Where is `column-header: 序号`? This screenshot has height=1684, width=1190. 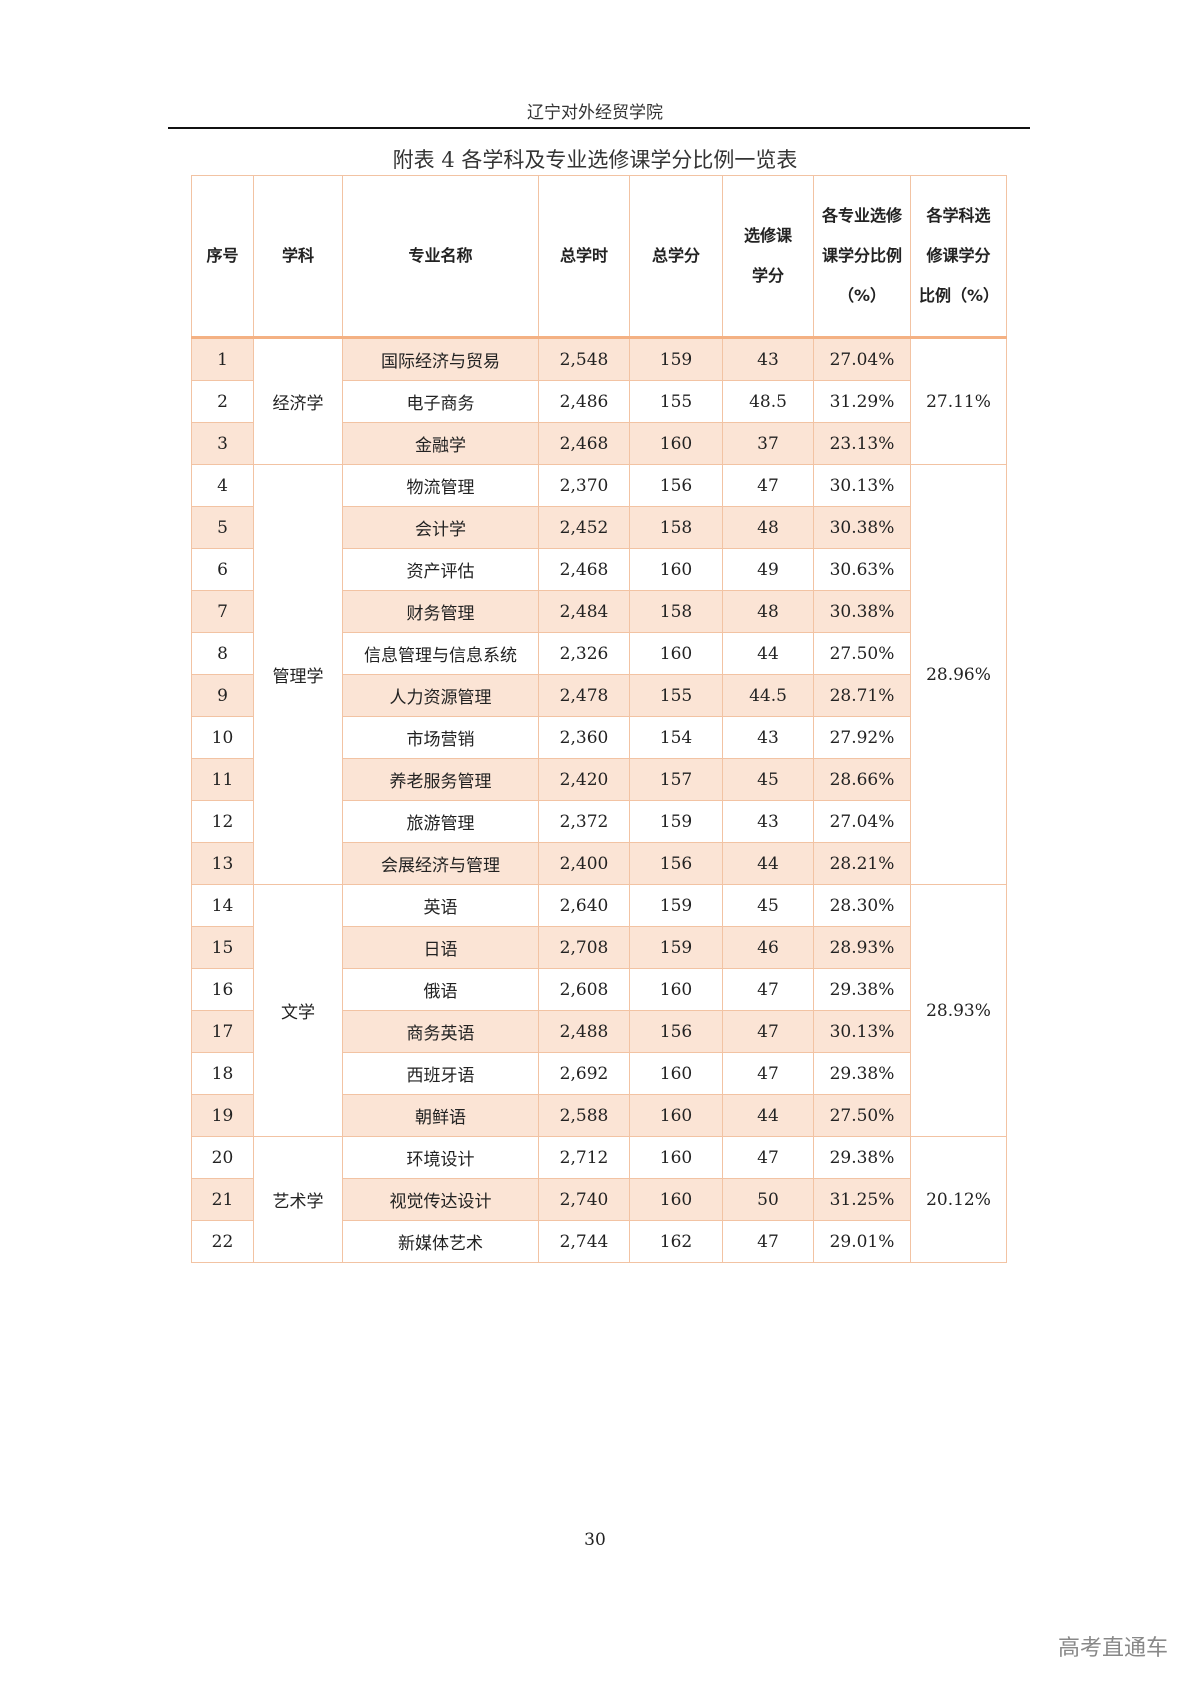 column-header: 序号 is located at coordinates (222, 256).